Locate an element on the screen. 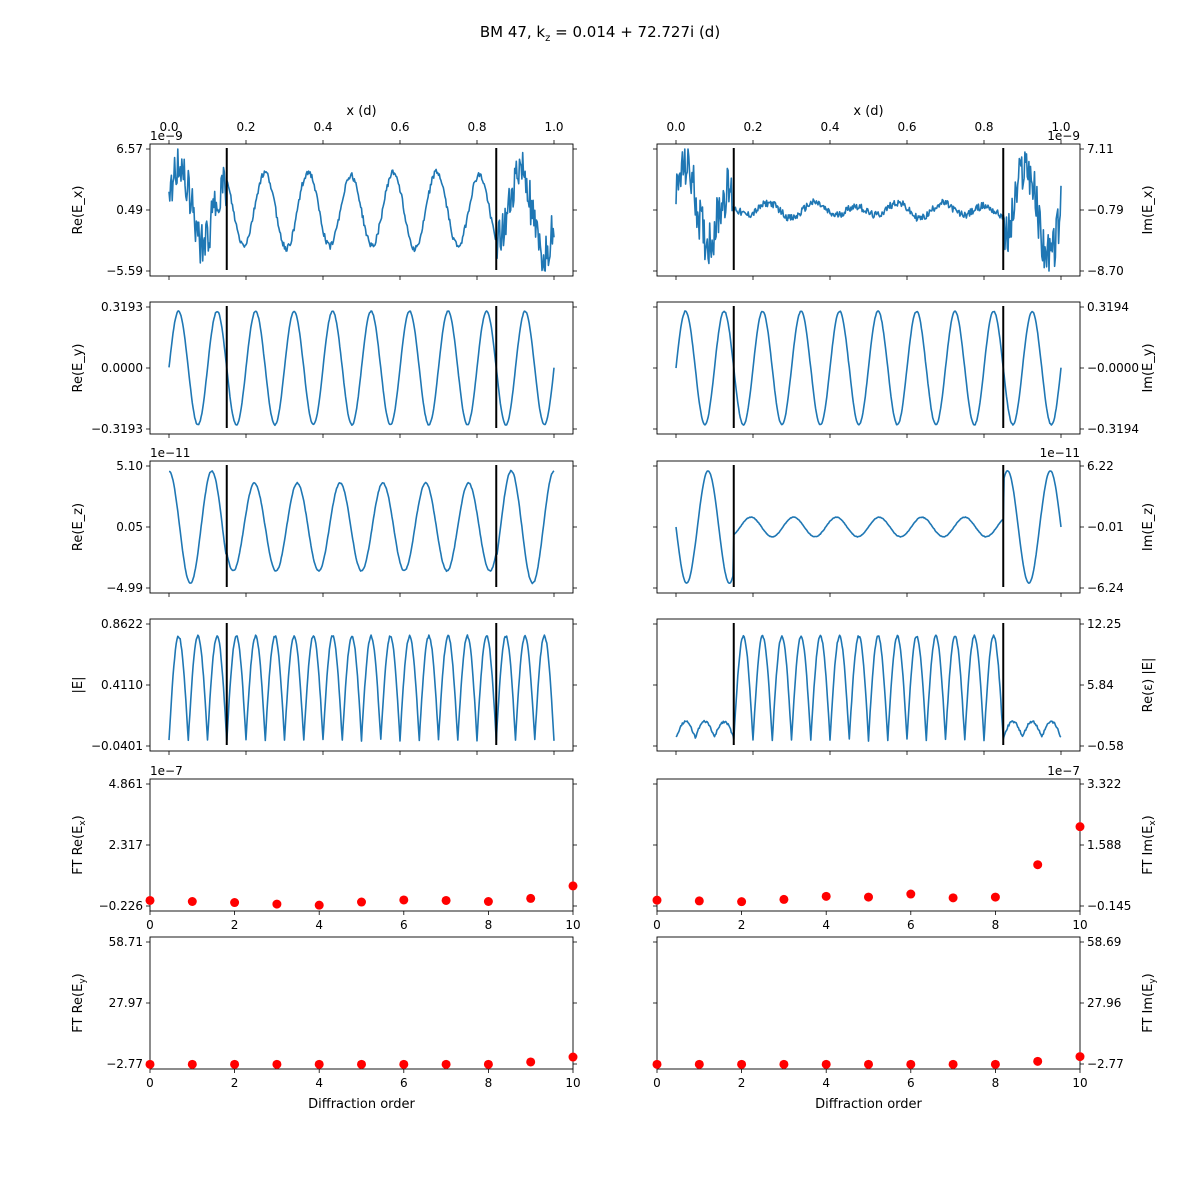  ft_im_ey-ytick-label: 58.69 is located at coordinates (1104, 942).